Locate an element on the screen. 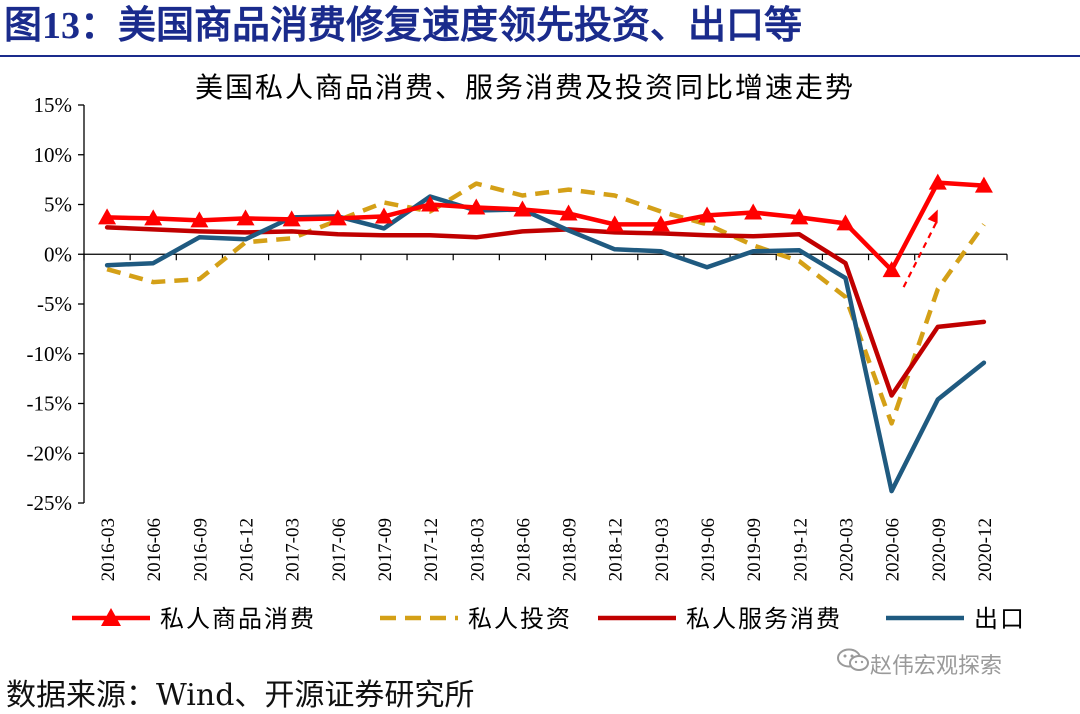 The width and height of the screenshot is (1080, 714). x-tick-label: 2018-12 is located at coordinates (616, 549).